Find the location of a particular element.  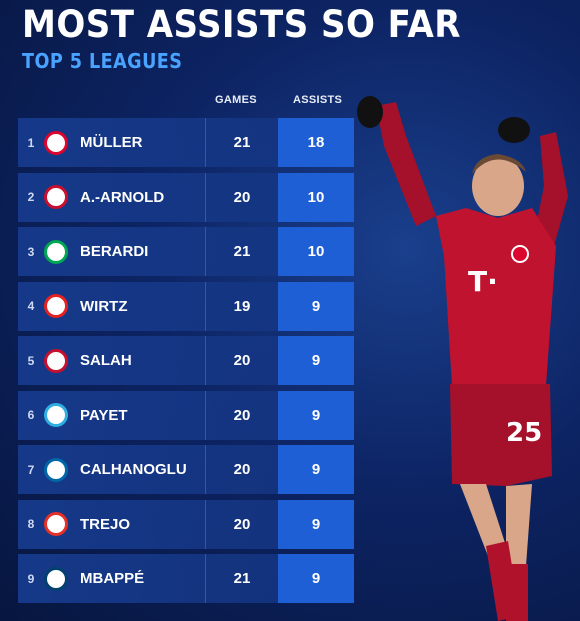

table-row: 9 MBAPPÉ 21 9 is located at coordinates (186, 578).